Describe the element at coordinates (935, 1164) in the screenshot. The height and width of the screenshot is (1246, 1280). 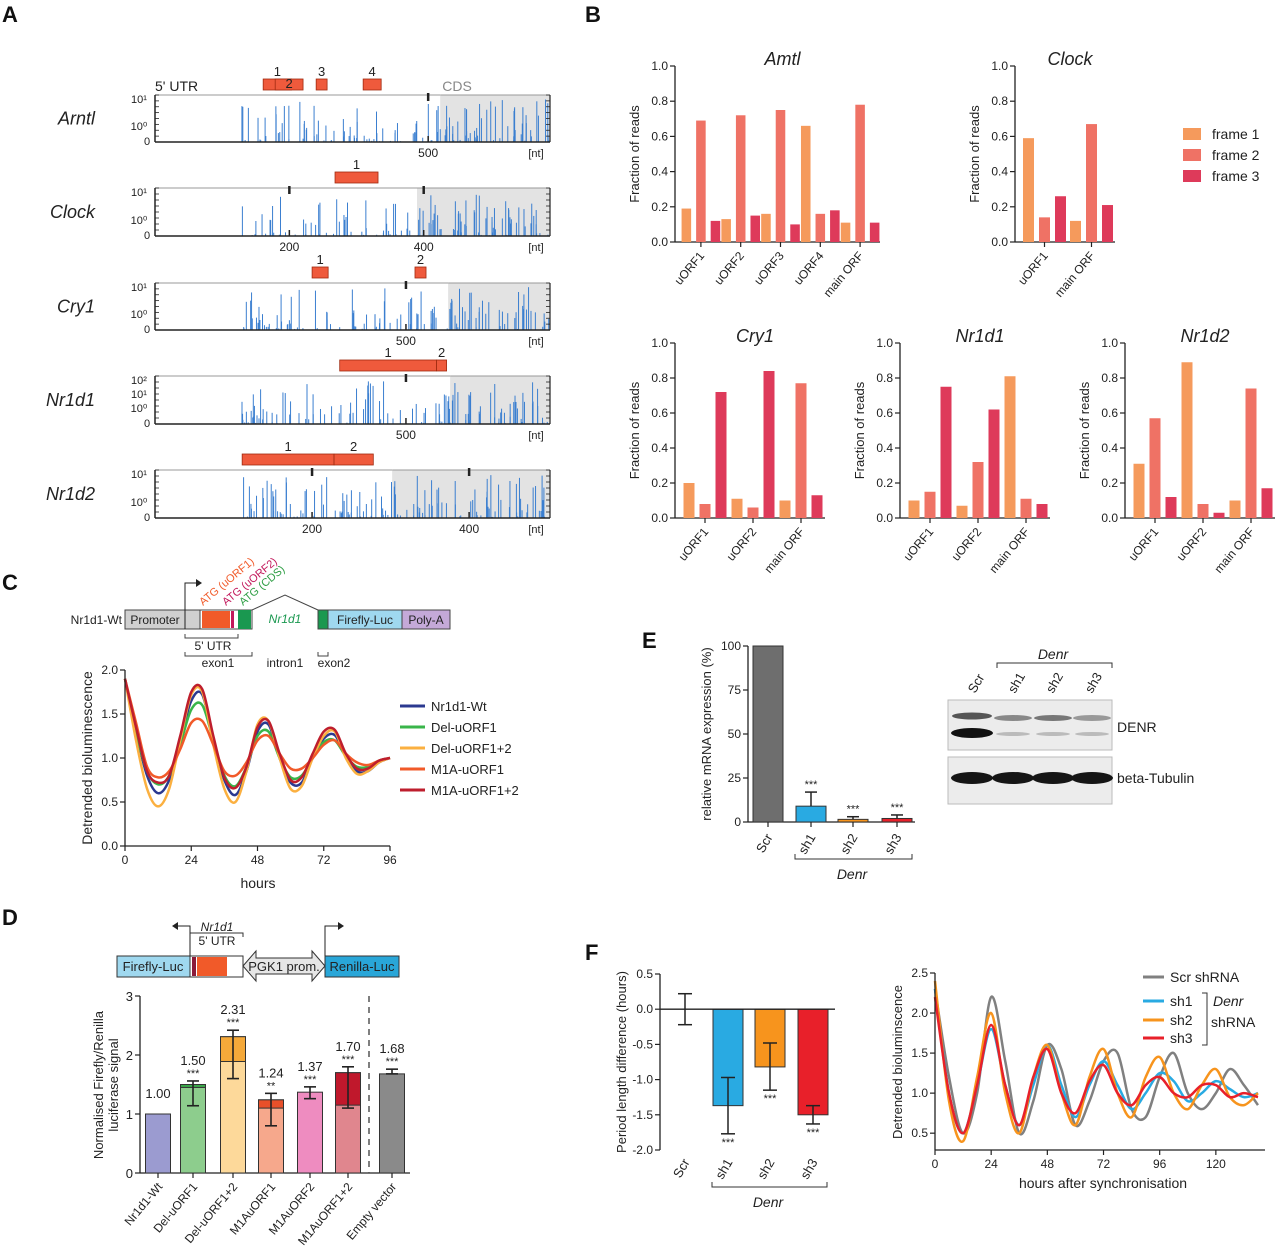
I see `x-tick-label: 0` at that location.